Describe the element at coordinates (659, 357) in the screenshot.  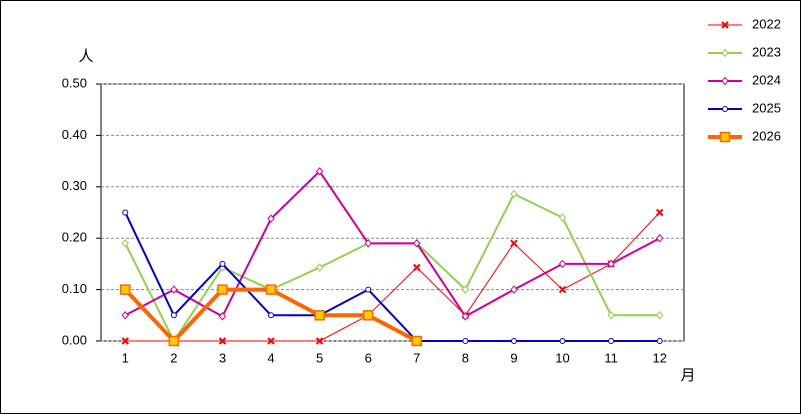
I see `x-tick-label: 12` at that location.